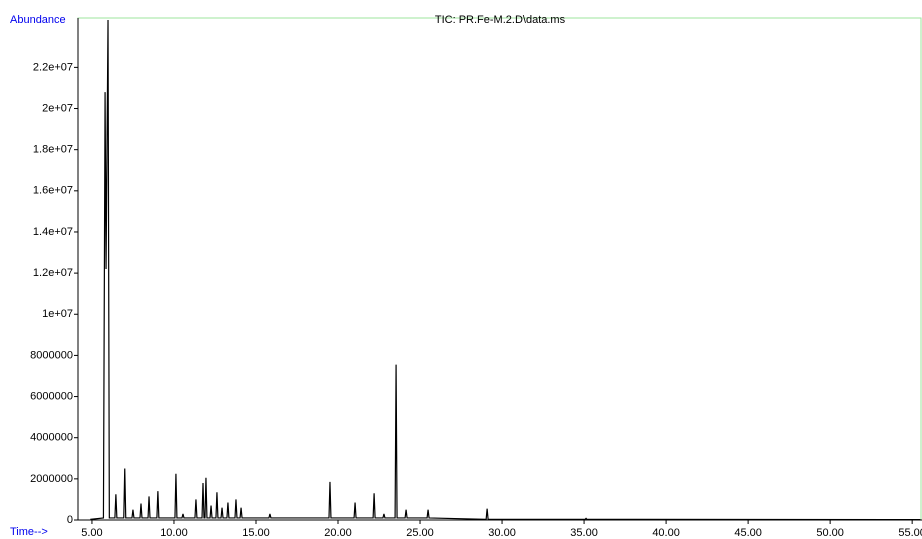 Image resolution: width=922 pixels, height=539 pixels. What do you see at coordinates (57, 314) in the screenshot?
I see `y-tick-label: 1e+07` at bounding box center [57, 314].